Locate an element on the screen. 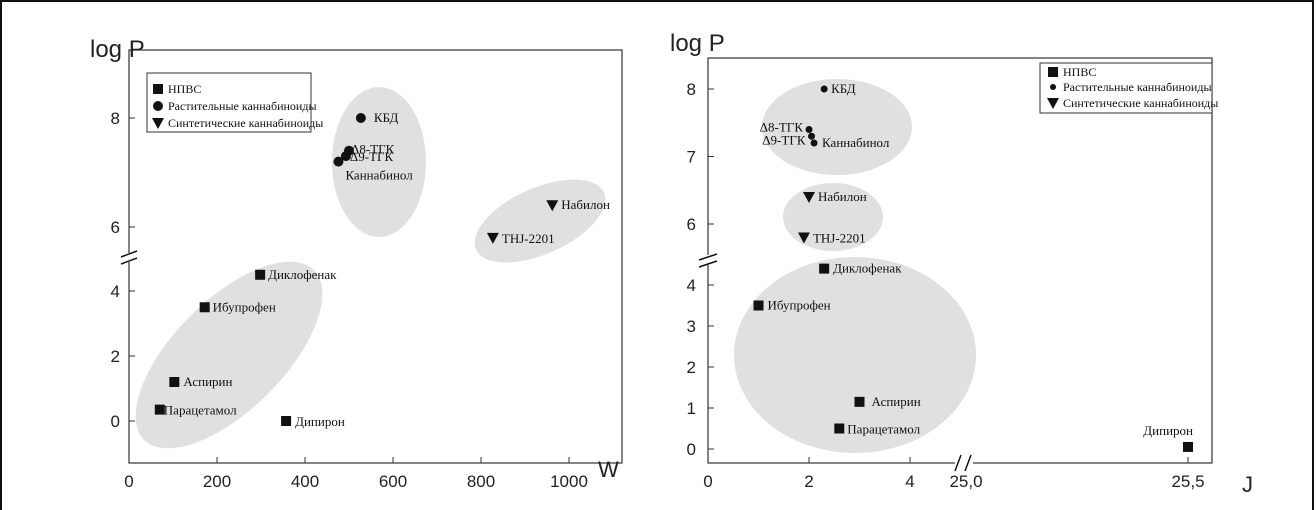 Image resolution: width=1316 pixels, height=510 pixels. x-tick-label: 4 is located at coordinates (909, 481).